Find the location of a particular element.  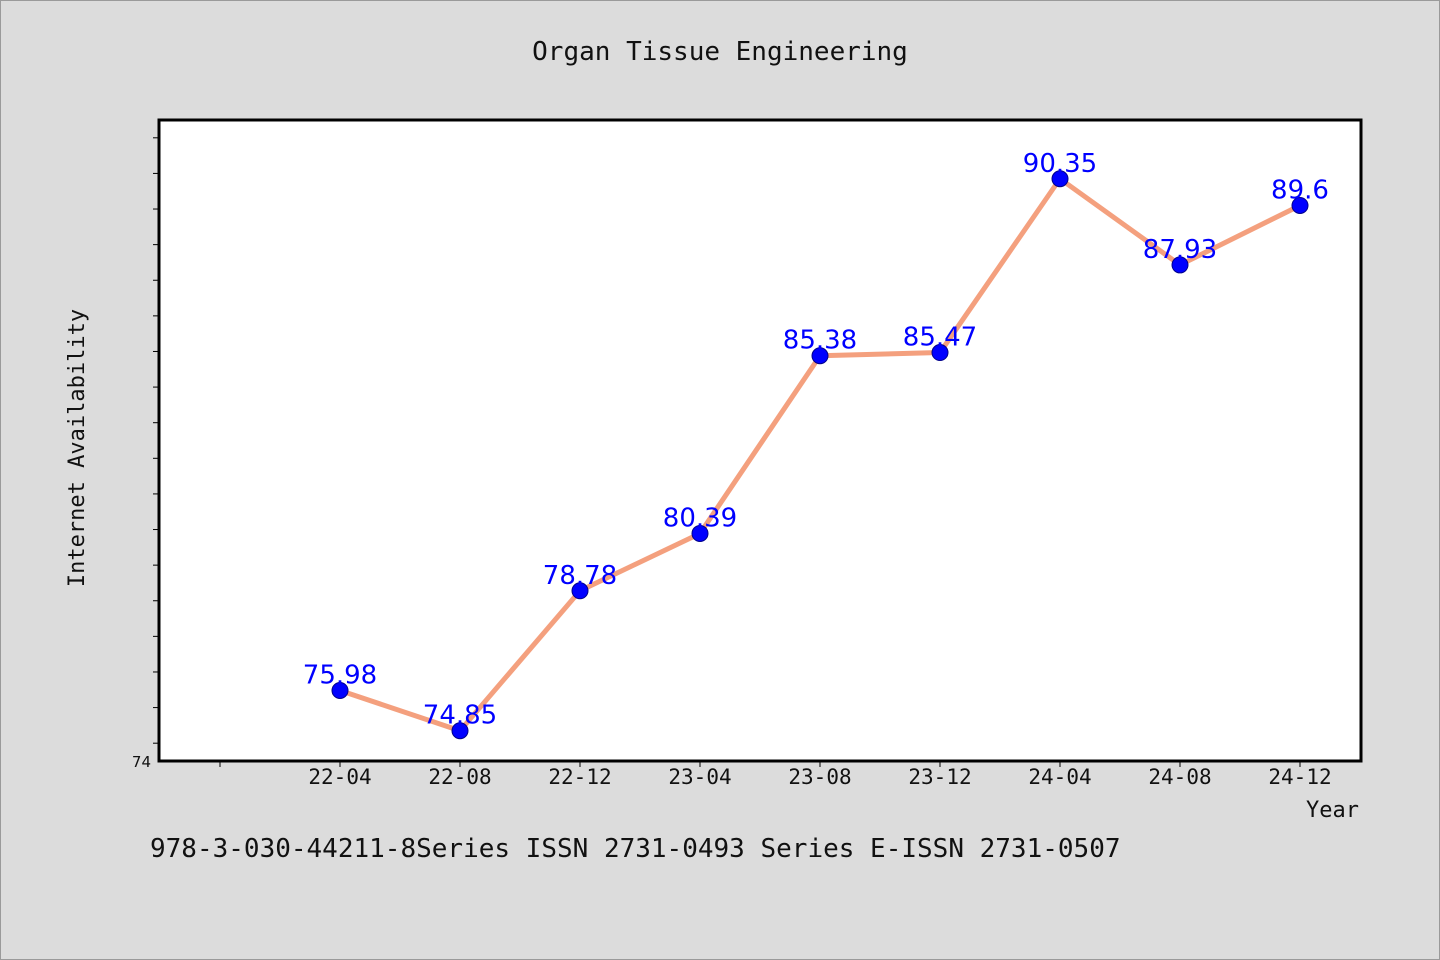

y-axis-label: Internet Availability is located at coordinates (77, 448).